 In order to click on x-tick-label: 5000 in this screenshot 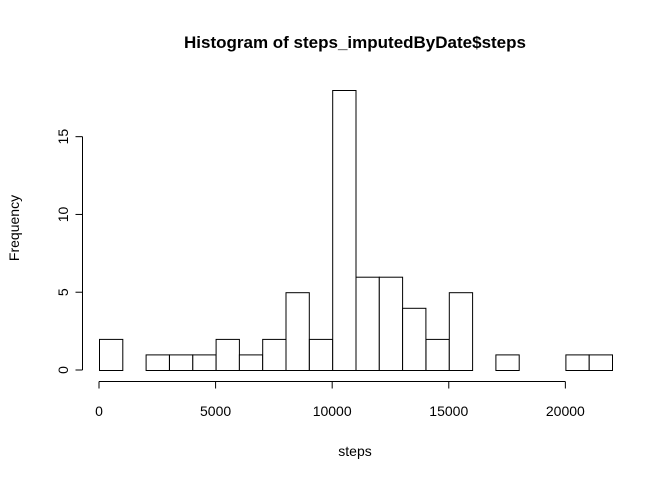, I will do `click(215, 411)`.